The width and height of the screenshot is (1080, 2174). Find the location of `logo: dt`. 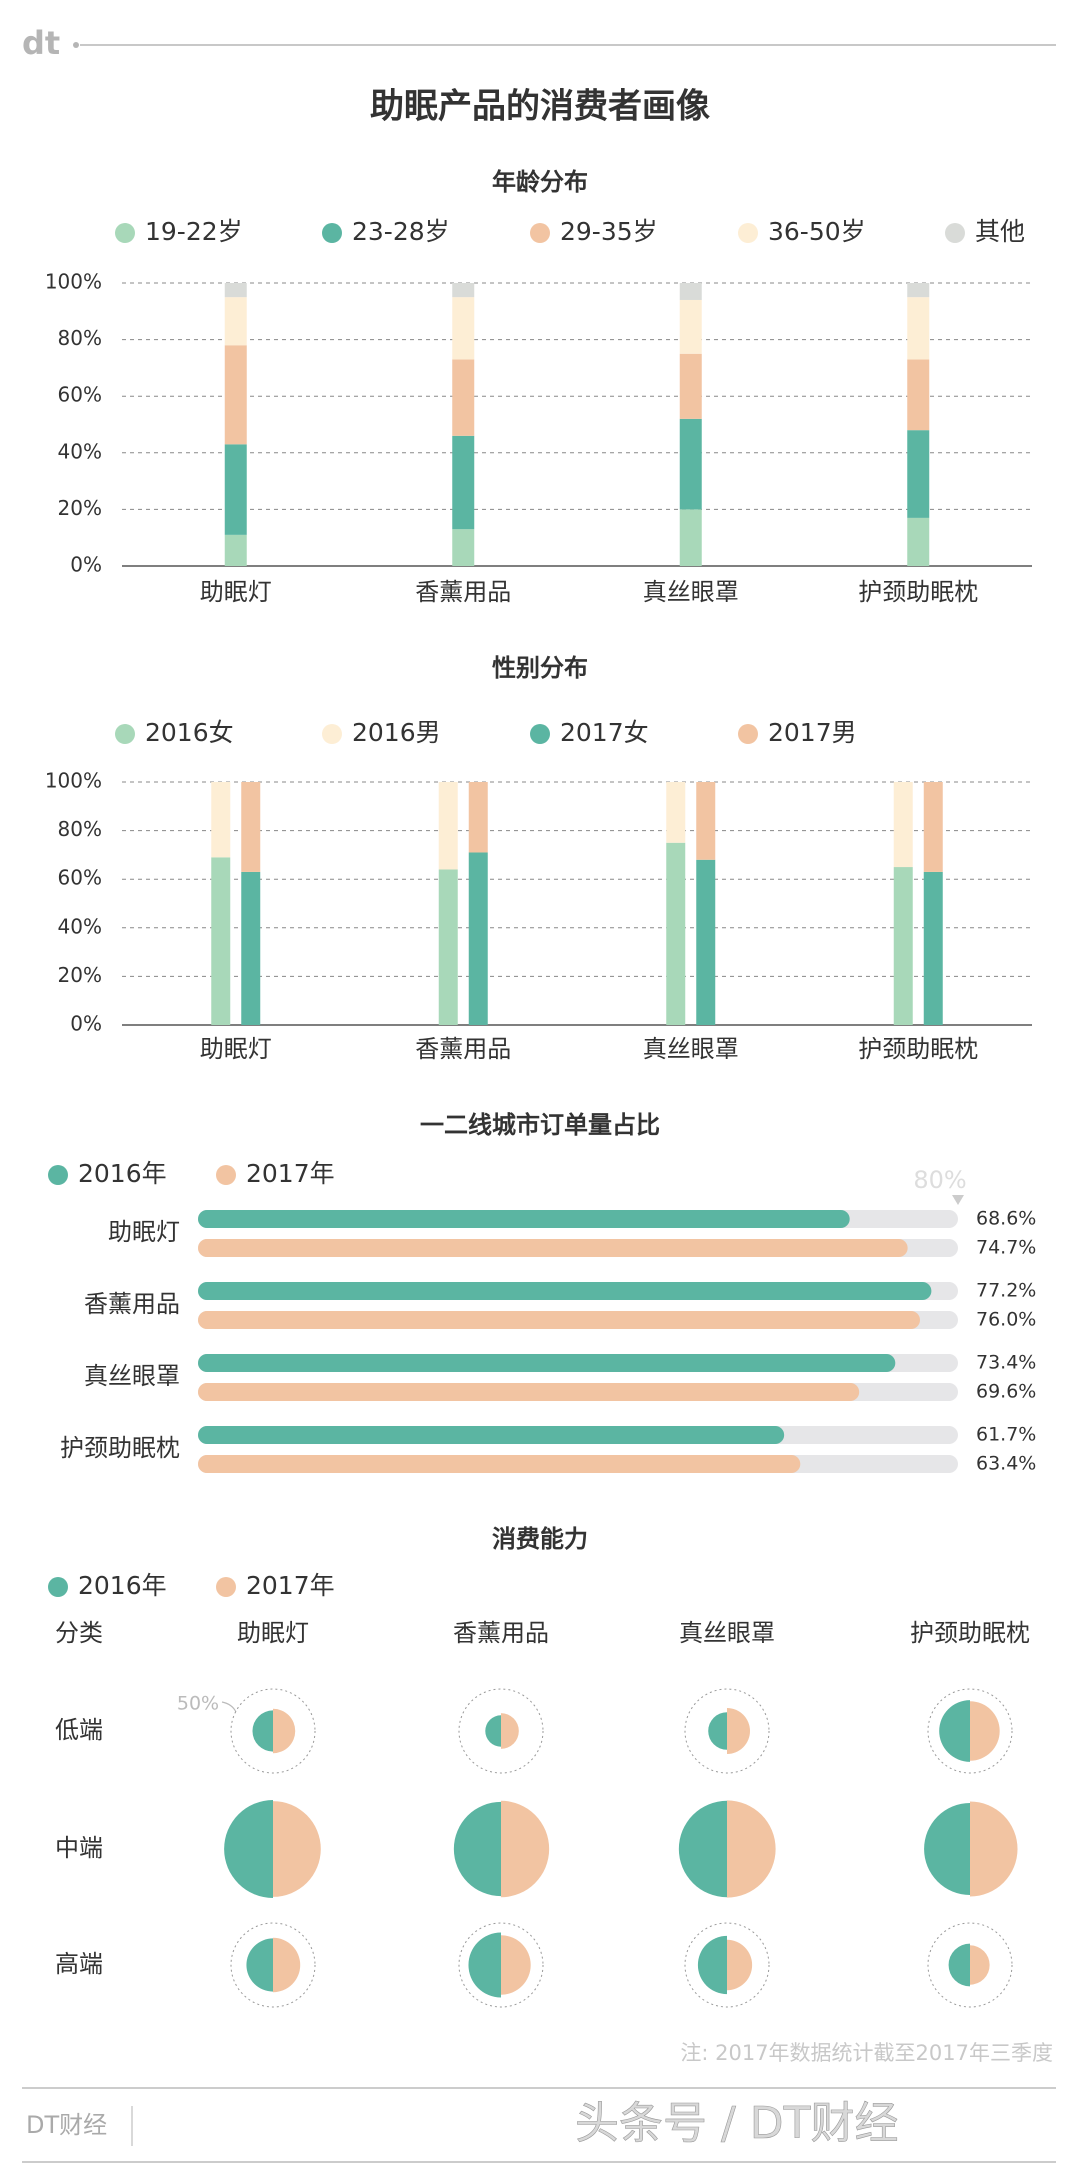

logo: dt is located at coordinates (41, 43).